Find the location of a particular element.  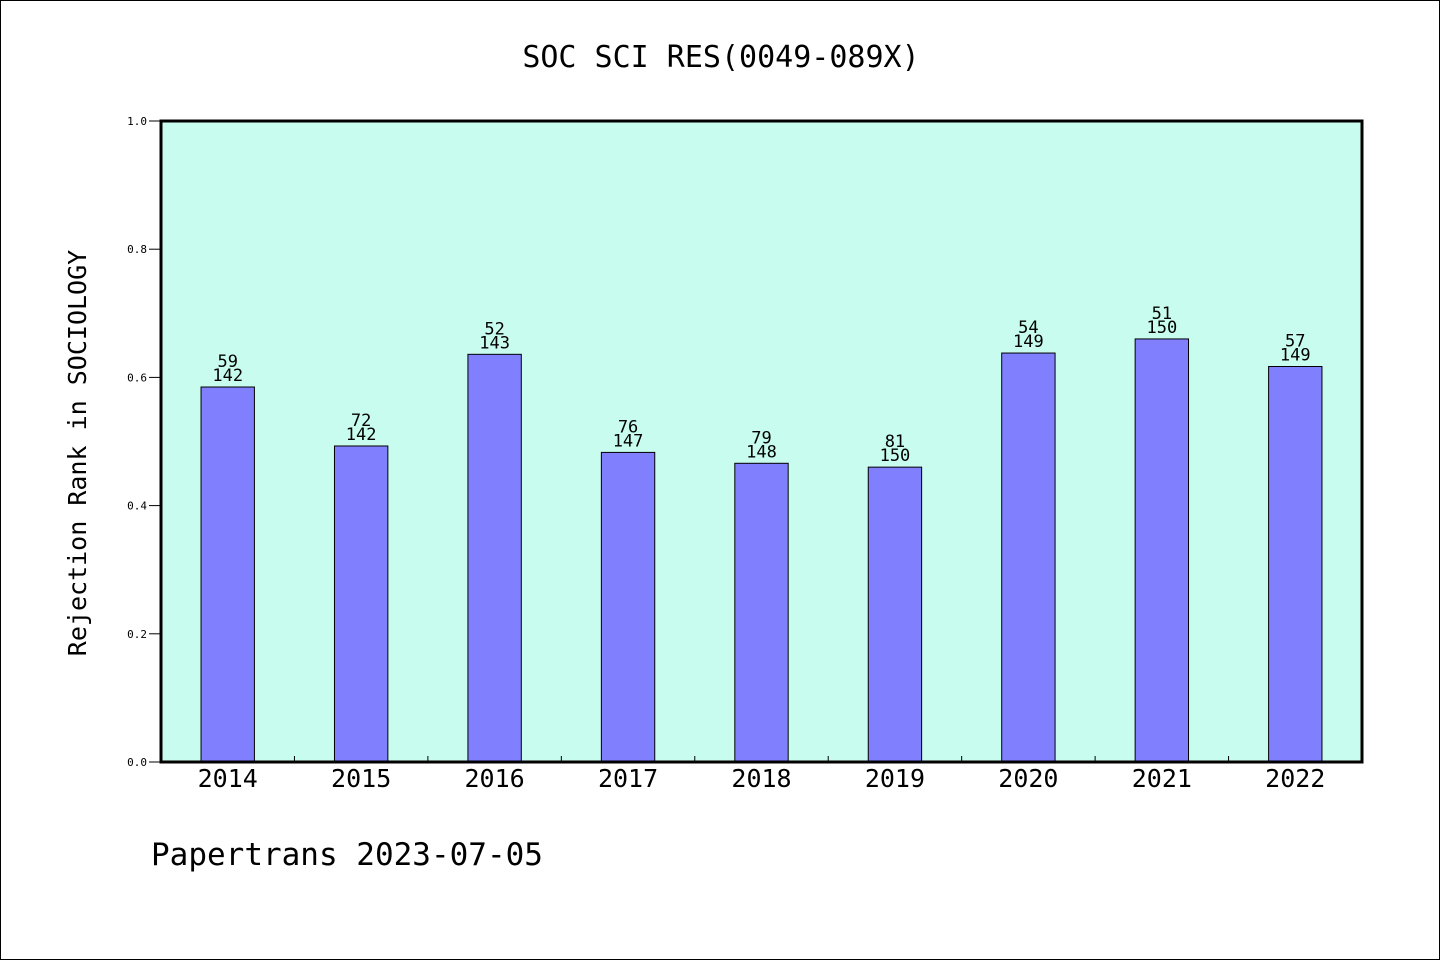

y-tick-label-0.4: 0.4 is located at coordinates (137, 506).